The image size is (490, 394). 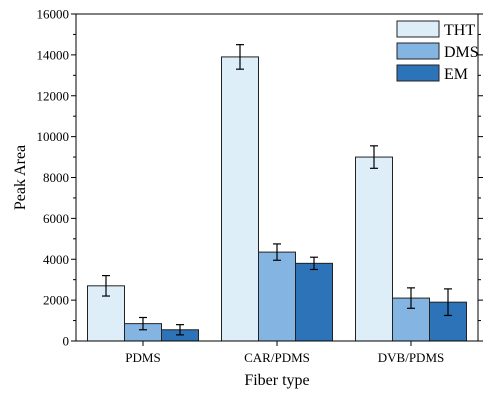 I want to click on y-axis-title: Peak Area, so click(x=20, y=177).